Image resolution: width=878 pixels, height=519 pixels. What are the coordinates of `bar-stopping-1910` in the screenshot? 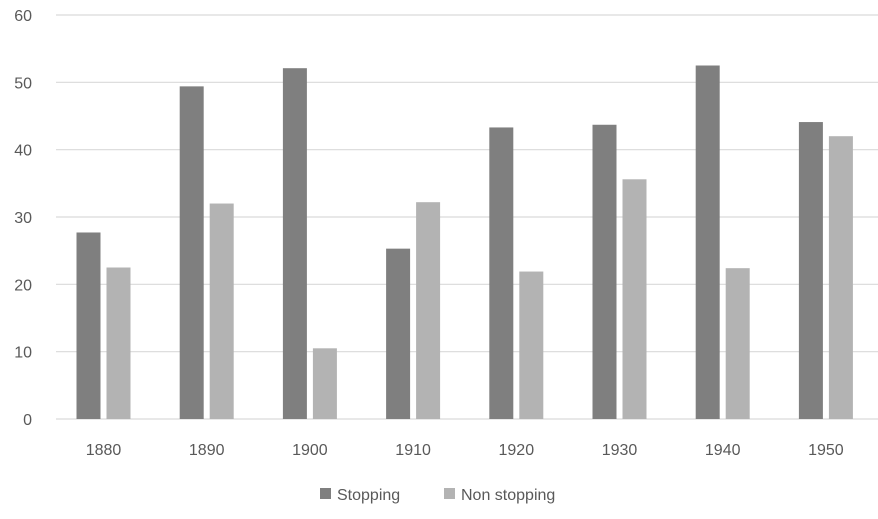 It's located at (398, 333).